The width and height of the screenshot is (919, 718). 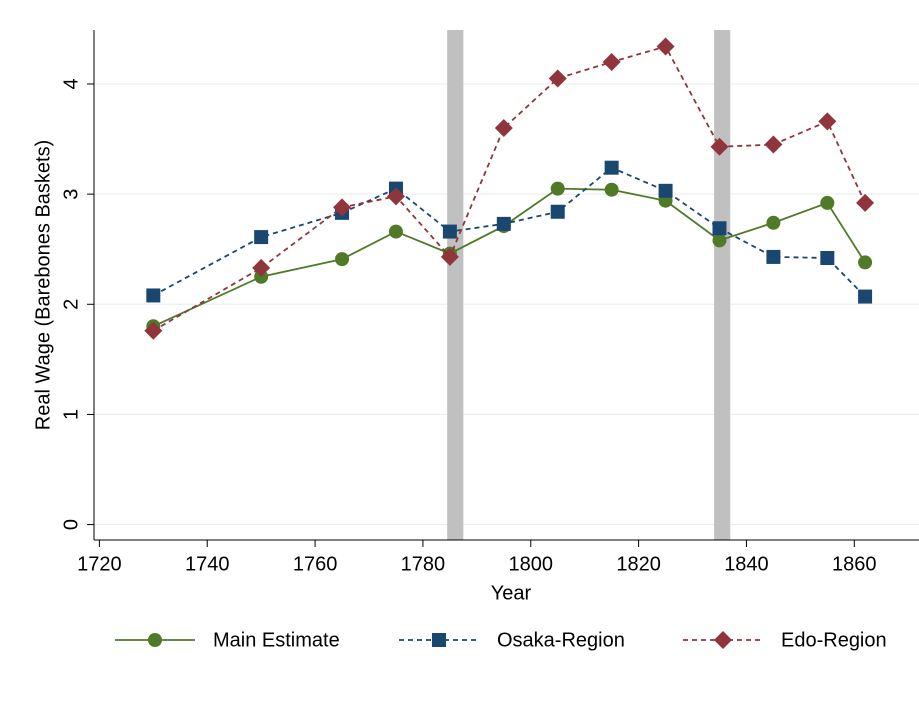 What do you see at coordinates (561, 640) in the screenshot?
I see `legend-label: Osaka-Region` at bounding box center [561, 640].